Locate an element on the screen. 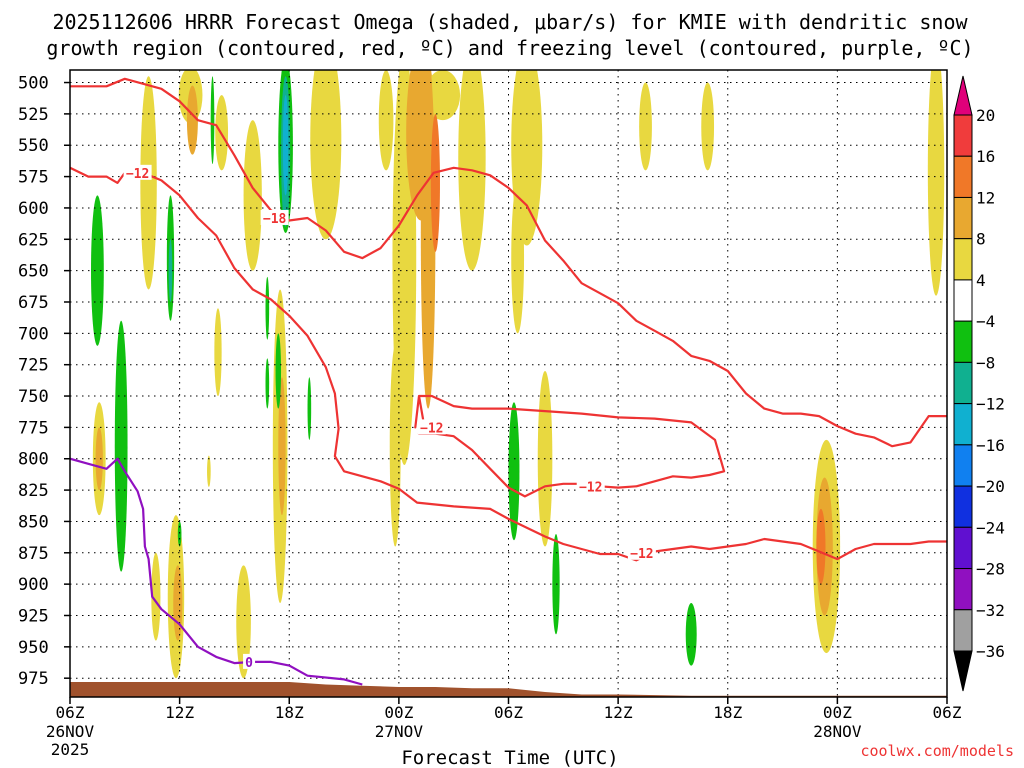 The height and width of the screenshot is (768, 1024). colorbar-label: 20 is located at coordinates (985, 115).